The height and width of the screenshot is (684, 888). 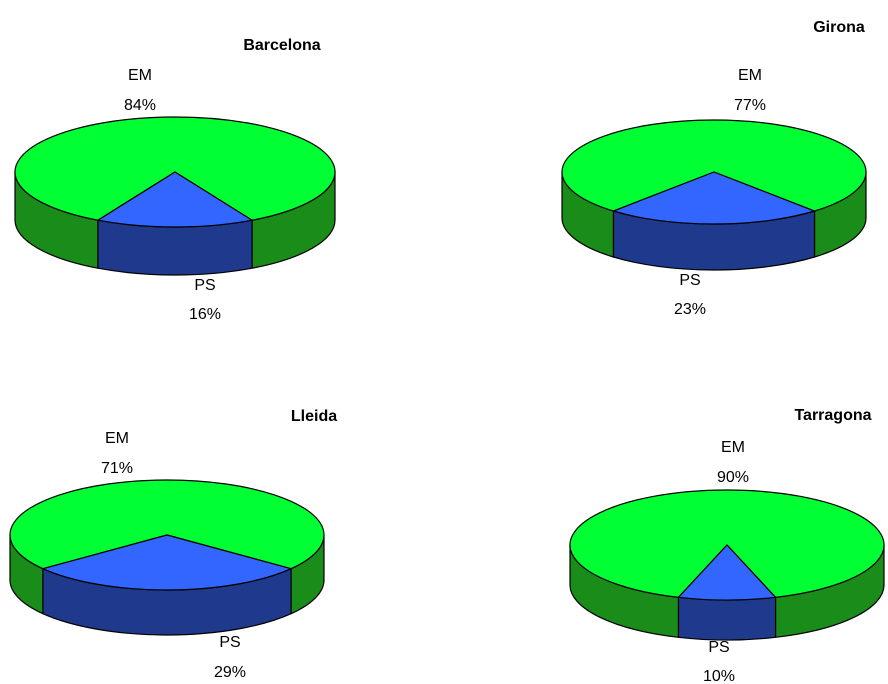 What do you see at coordinates (750, 105) in the screenshot?
I see `slice-value-em: 77%` at bounding box center [750, 105].